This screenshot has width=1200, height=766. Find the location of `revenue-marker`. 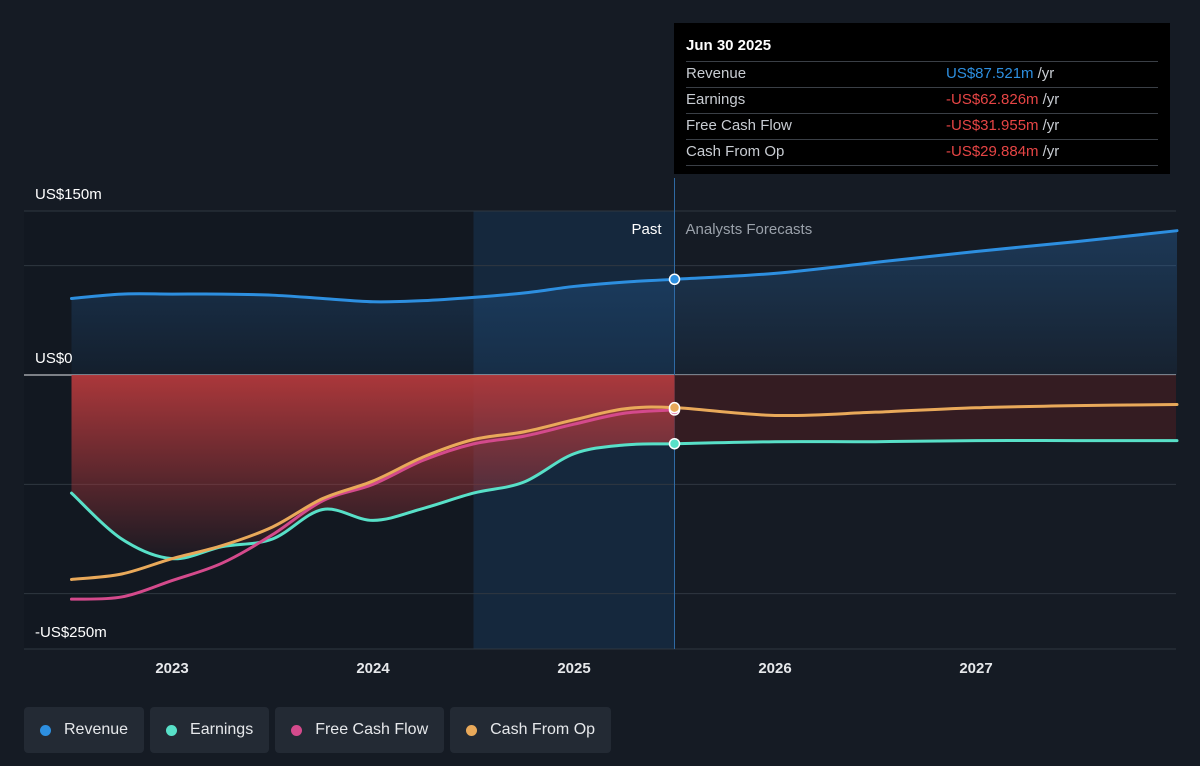

revenue-marker is located at coordinates (674, 279).